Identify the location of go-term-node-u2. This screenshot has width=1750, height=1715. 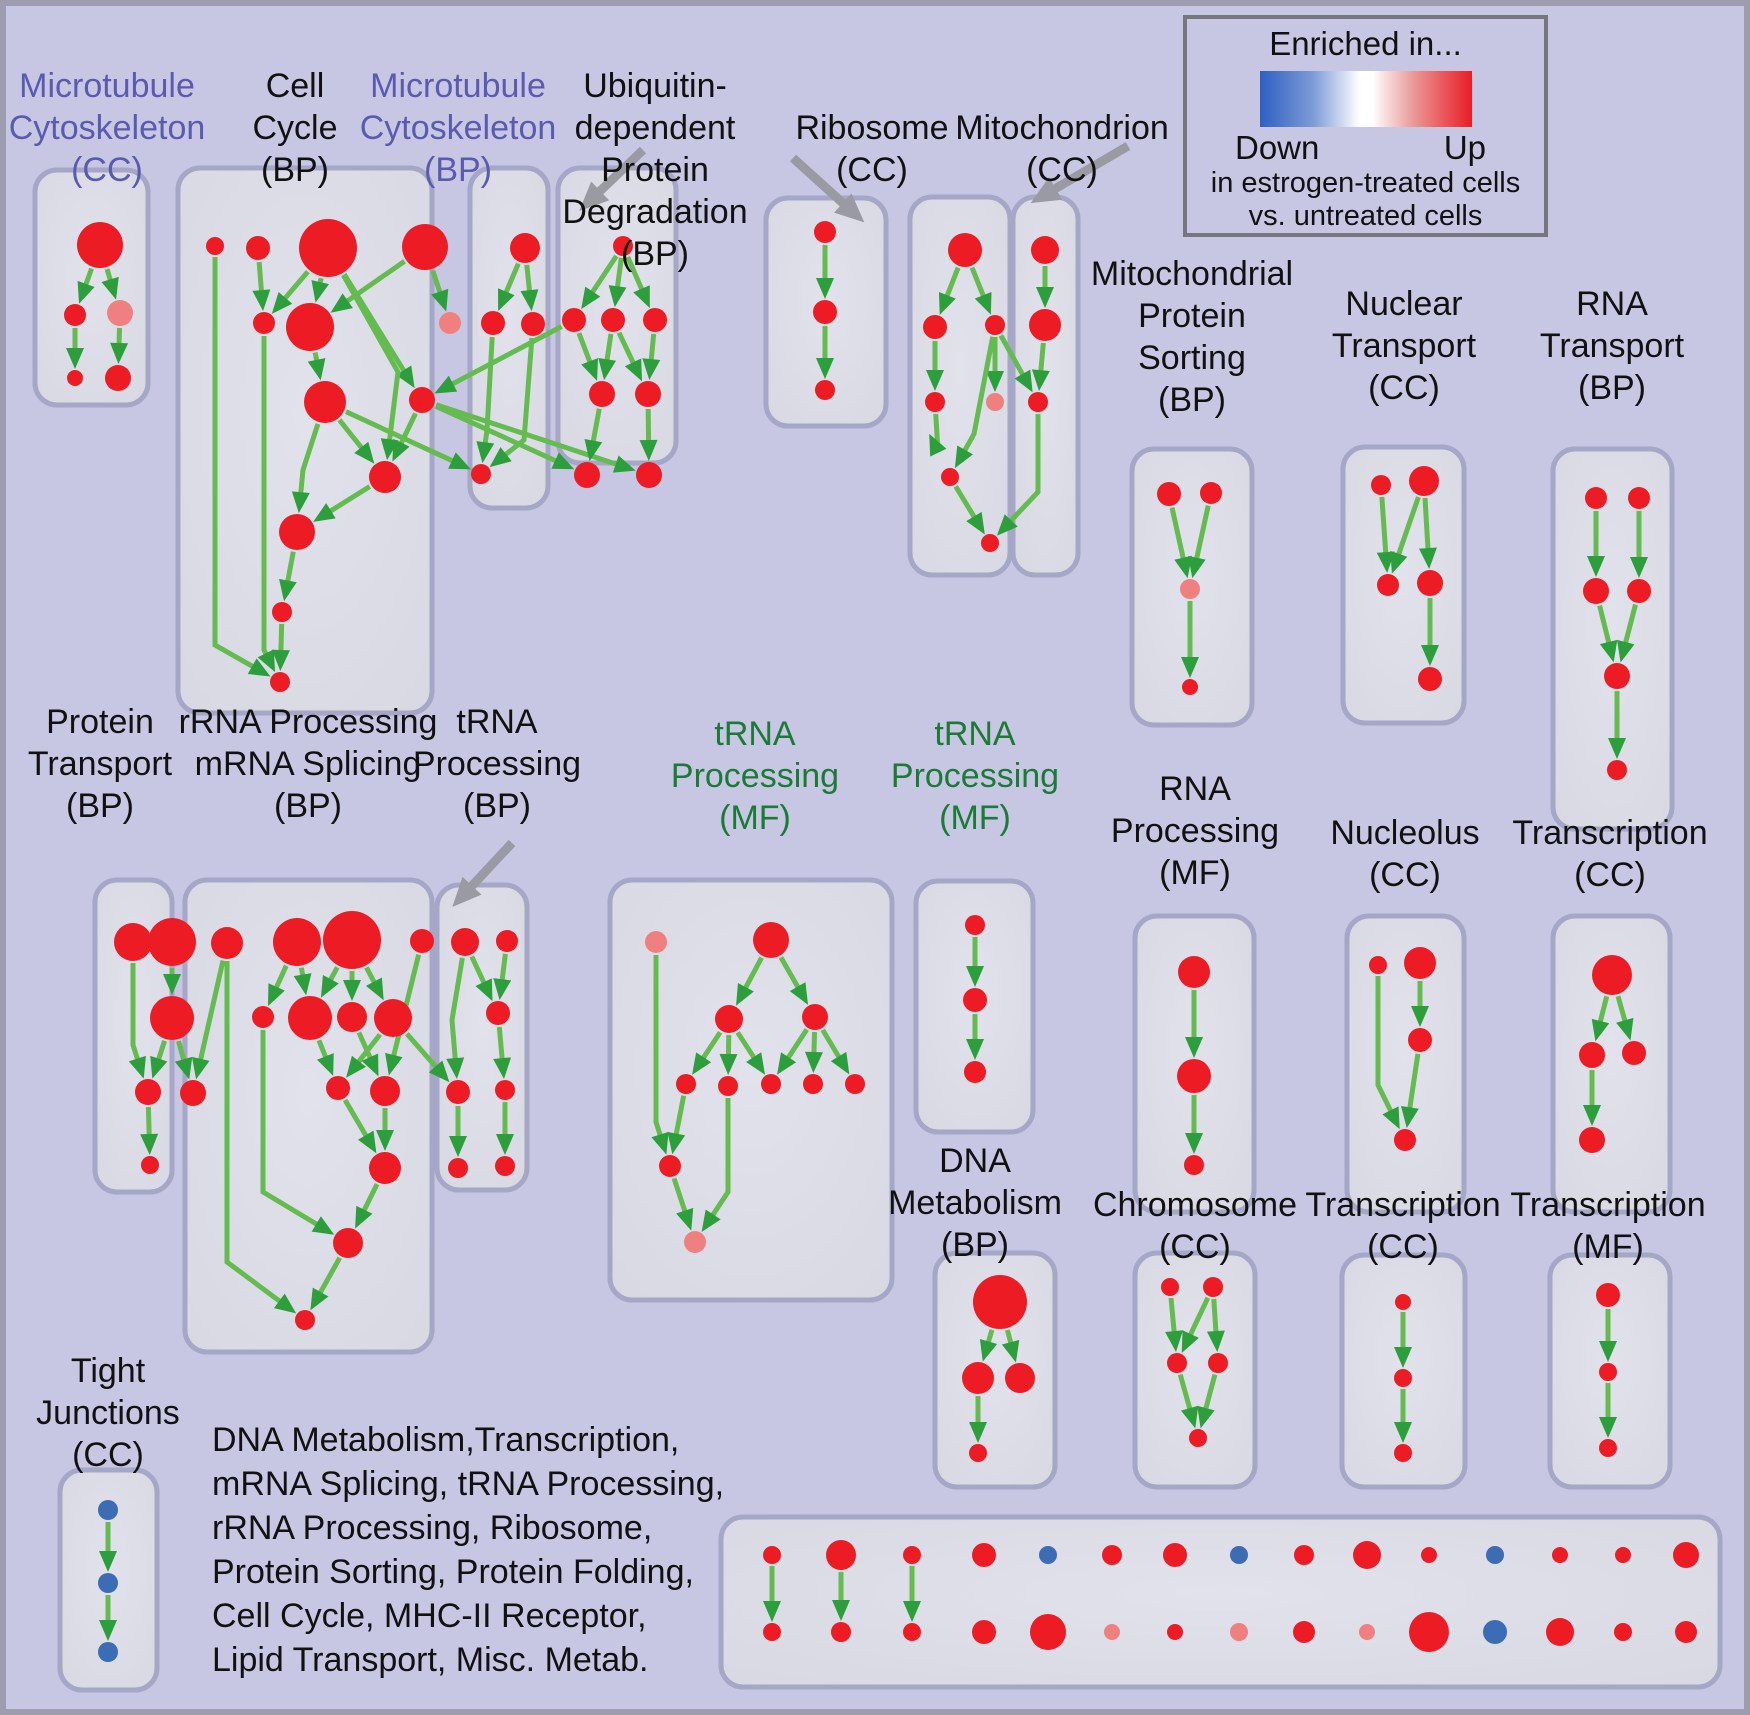
(1403, 1378).